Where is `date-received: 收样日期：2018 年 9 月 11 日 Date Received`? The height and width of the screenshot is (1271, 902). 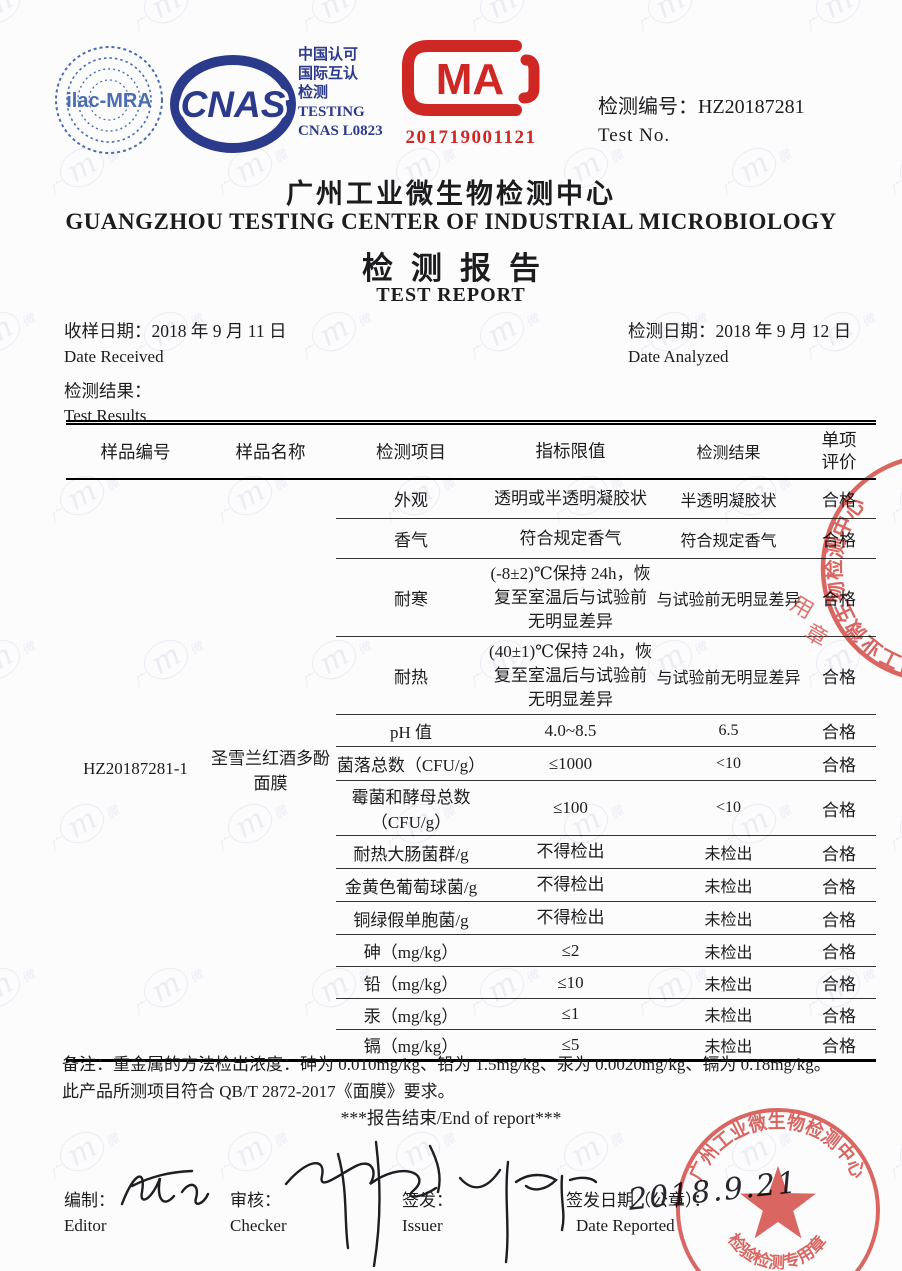
date-received: 收样日期：2018 年 9 月 11 日 Date Received is located at coordinates (175, 342).